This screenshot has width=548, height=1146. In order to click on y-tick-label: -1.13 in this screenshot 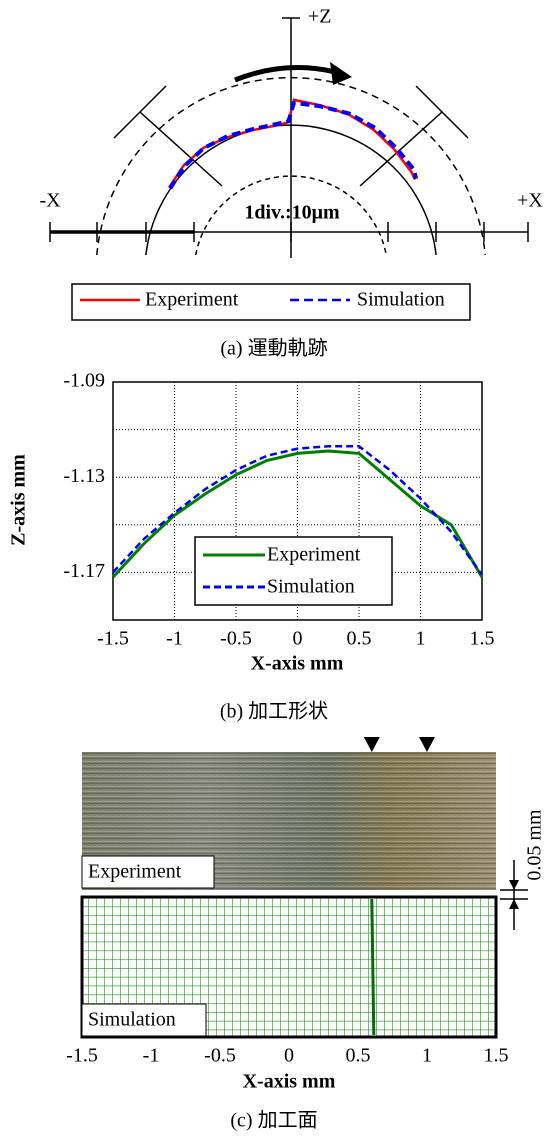, I will do `click(84, 476)`.